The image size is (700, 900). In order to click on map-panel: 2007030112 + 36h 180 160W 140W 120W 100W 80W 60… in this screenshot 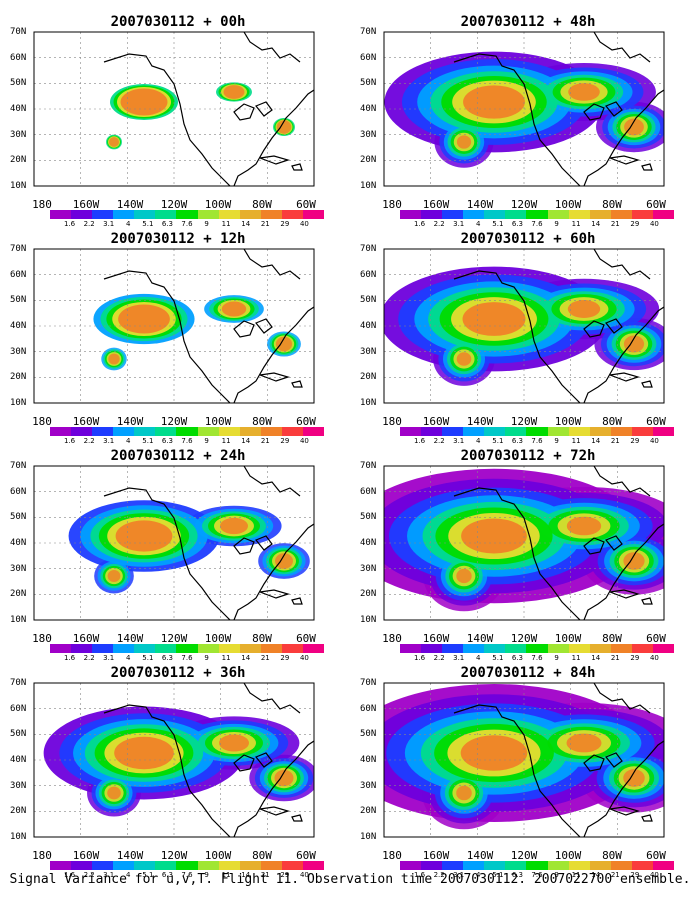, I will do `click(178, 770)`.